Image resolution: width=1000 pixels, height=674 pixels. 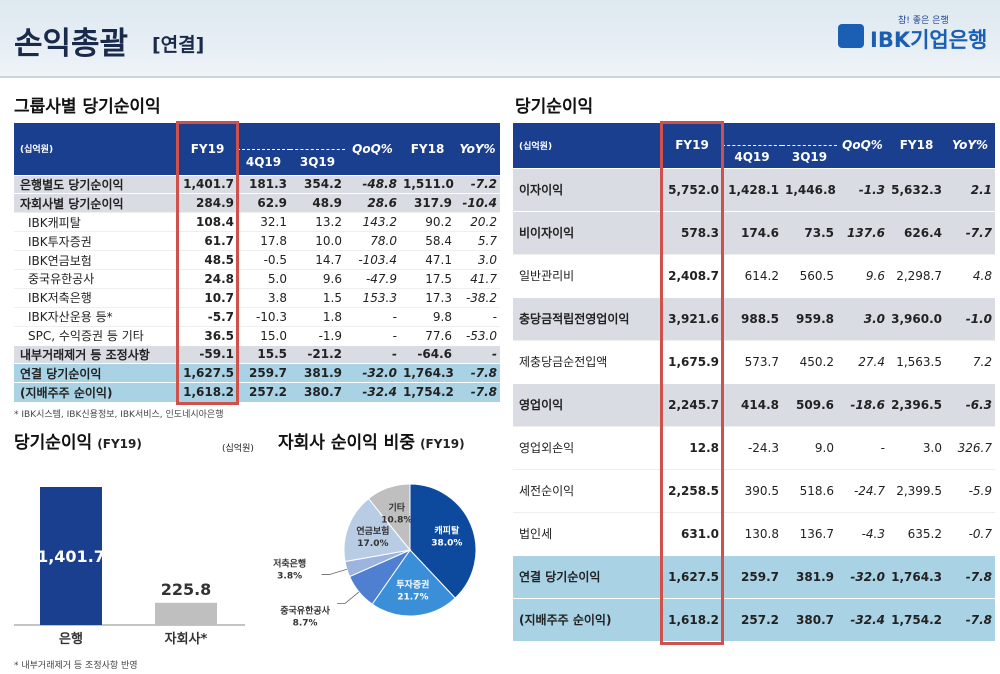 I want to click on table-cell: 28.6, so click(x=382, y=203).